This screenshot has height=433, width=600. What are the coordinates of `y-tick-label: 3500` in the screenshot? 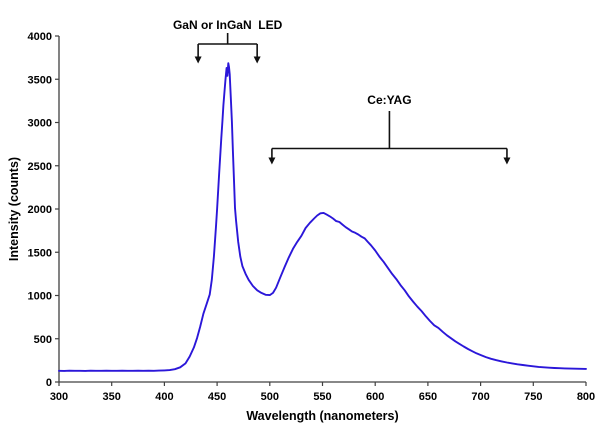 It's located at (40, 80).